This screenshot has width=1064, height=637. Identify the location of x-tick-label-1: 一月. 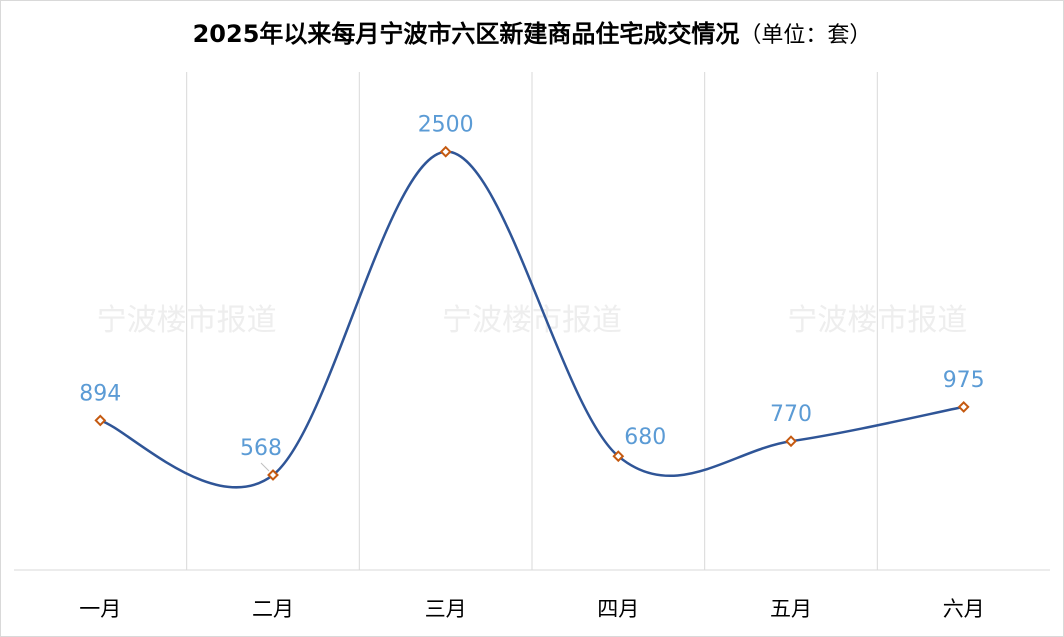
(100, 609).